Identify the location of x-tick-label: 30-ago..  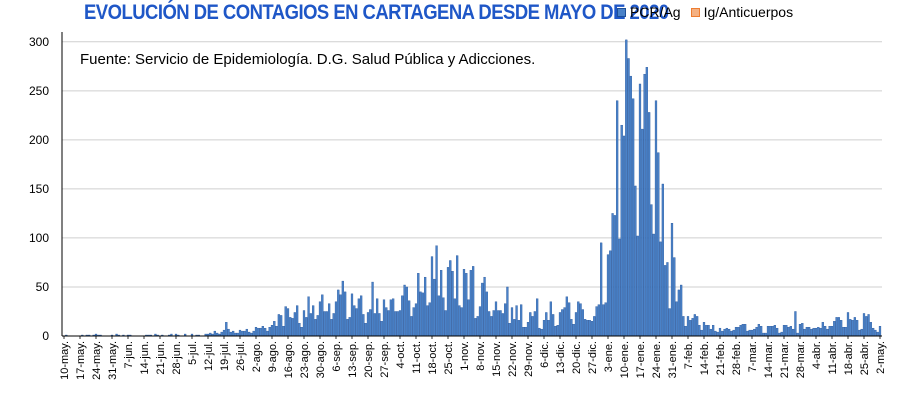
(321, 359).